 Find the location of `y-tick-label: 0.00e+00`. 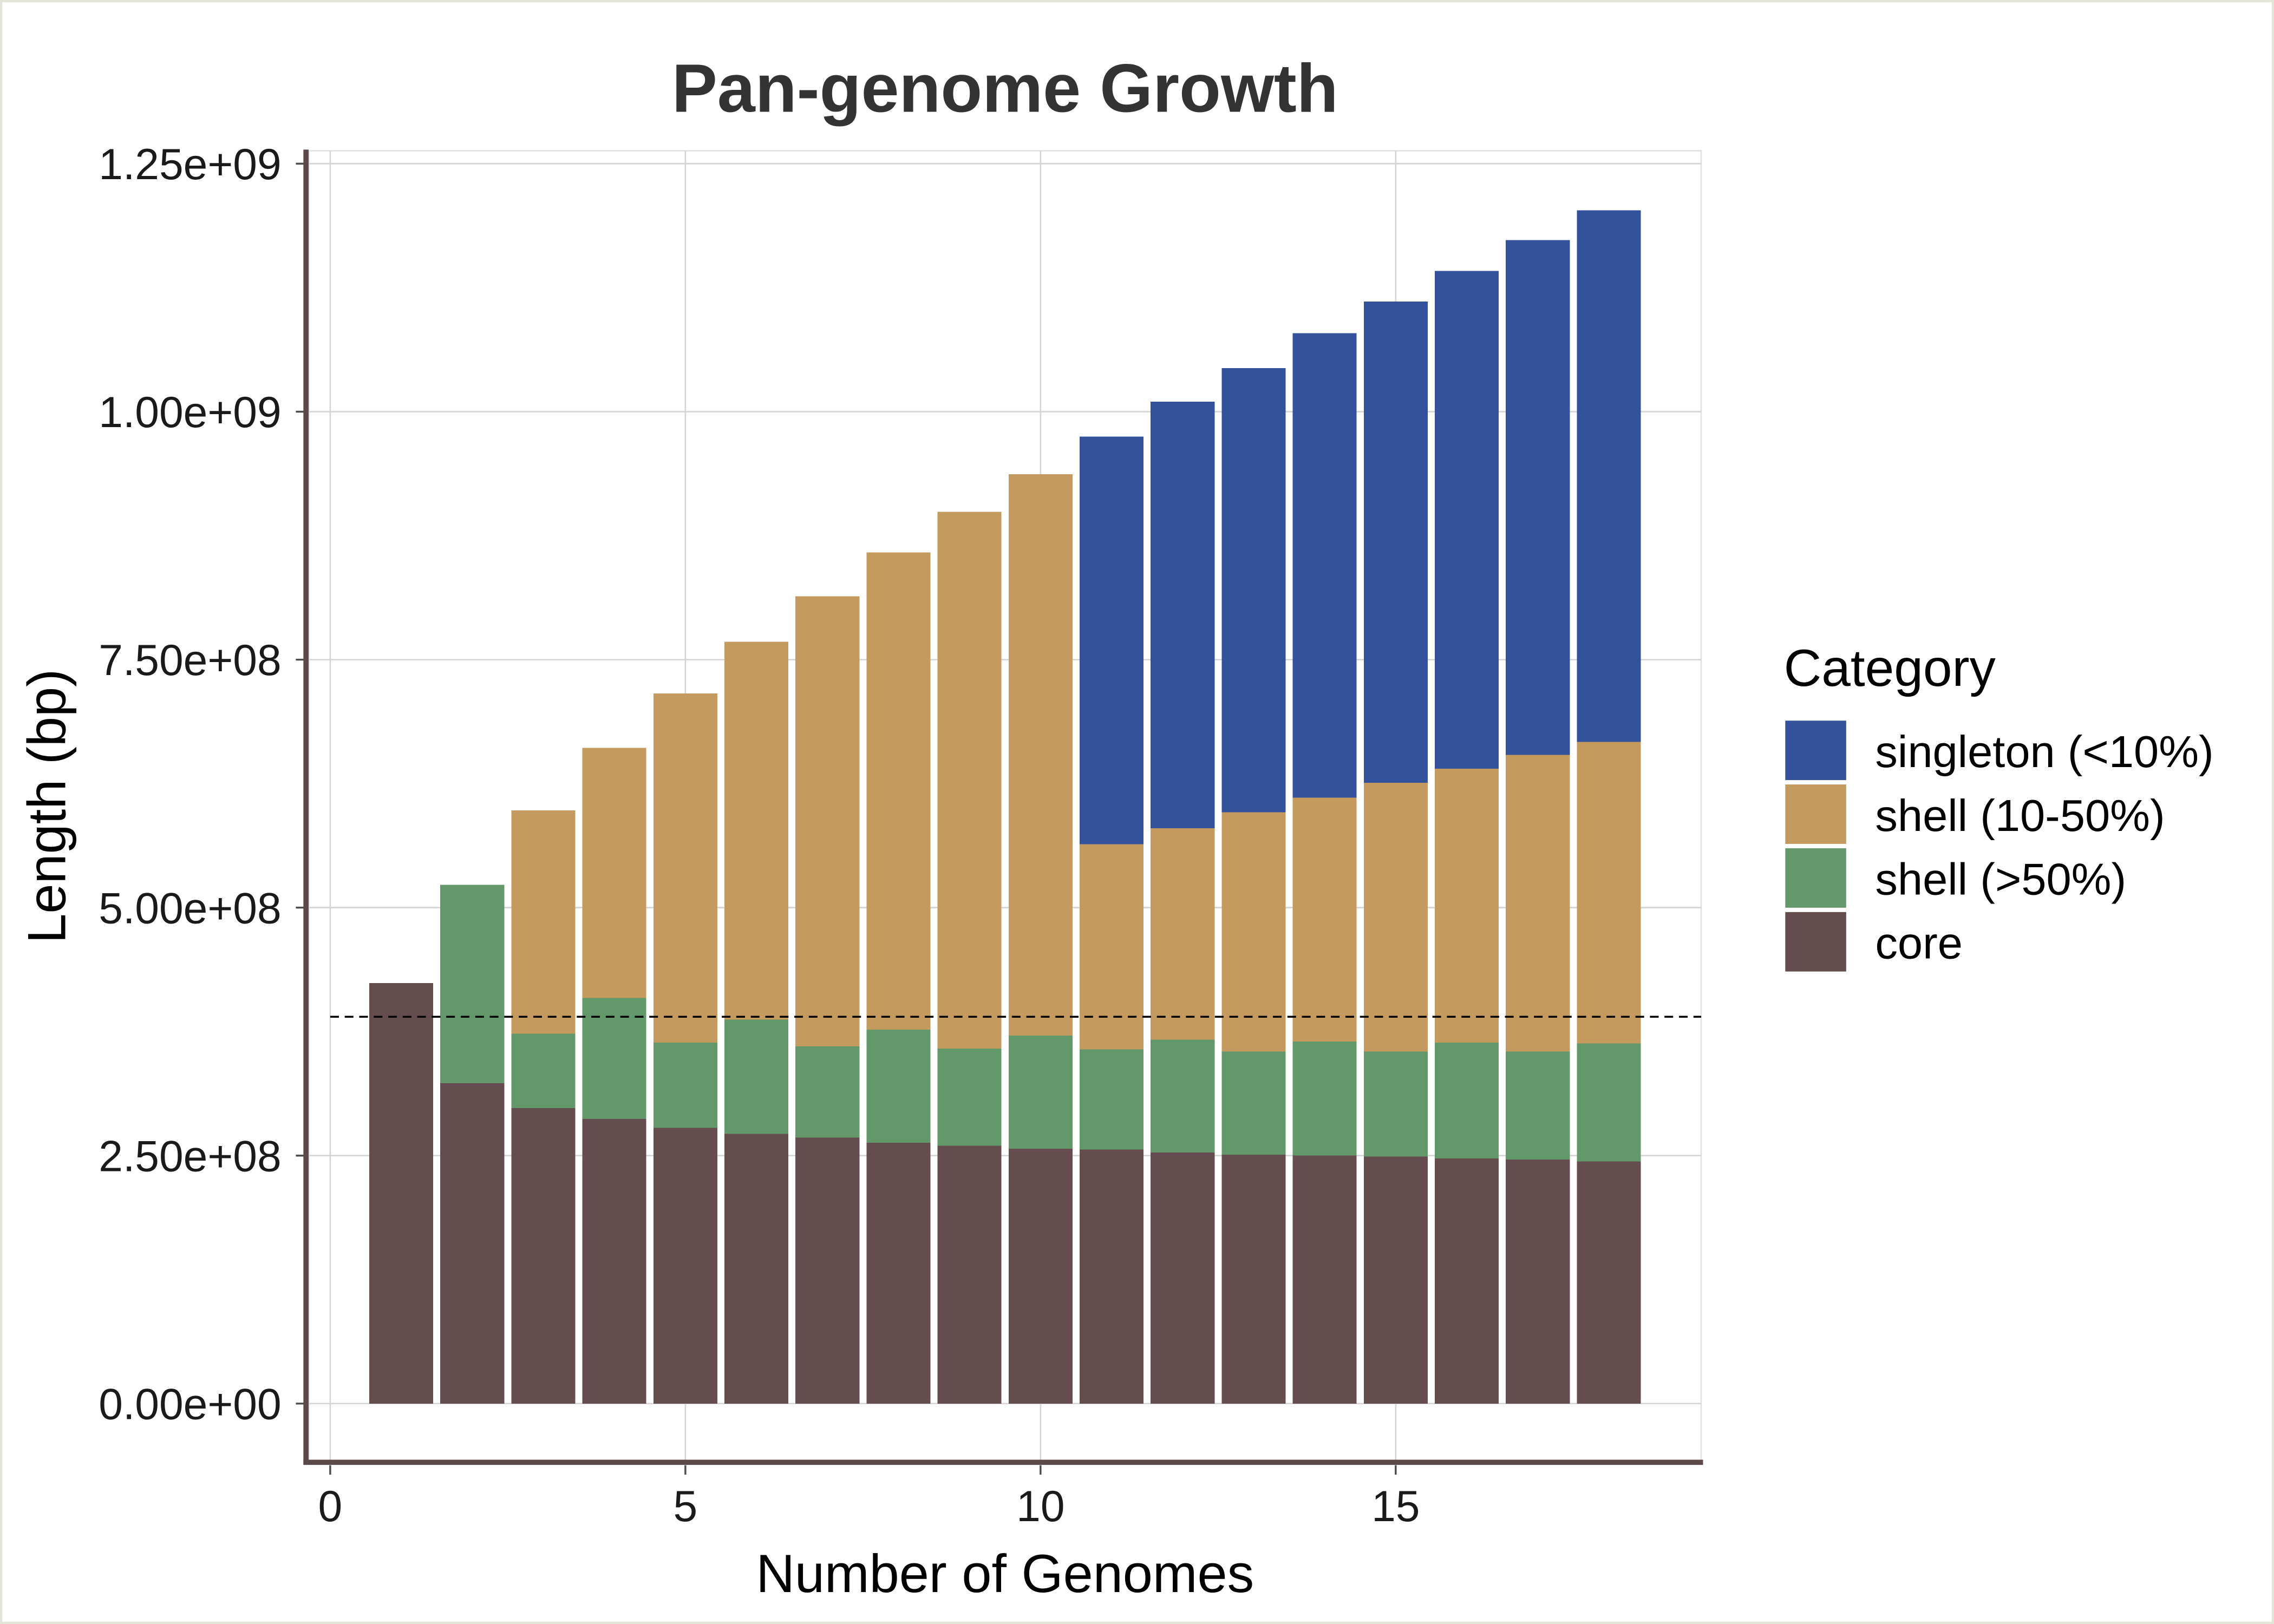

y-tick-label: 0.00e+00 is located at coordinates (190, 1404).